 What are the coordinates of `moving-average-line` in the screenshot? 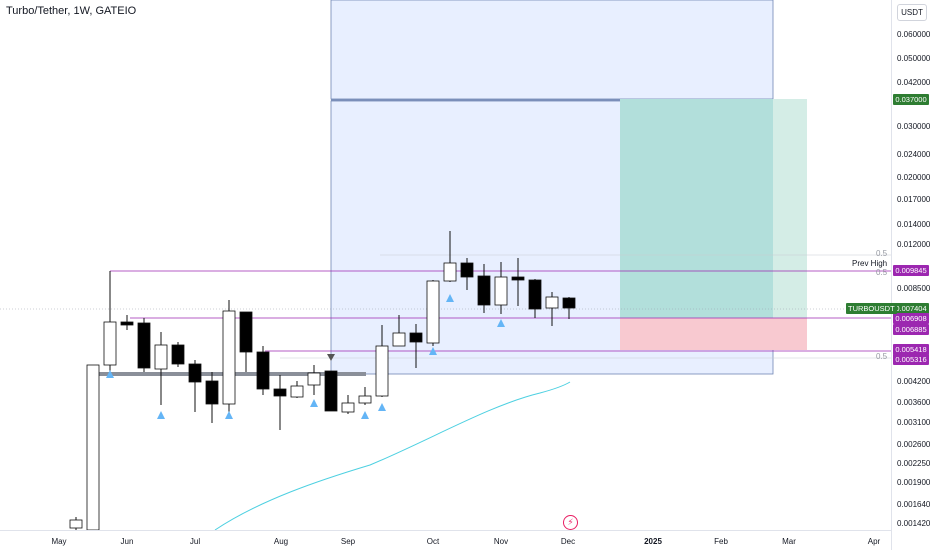 It's located at (392, 455).